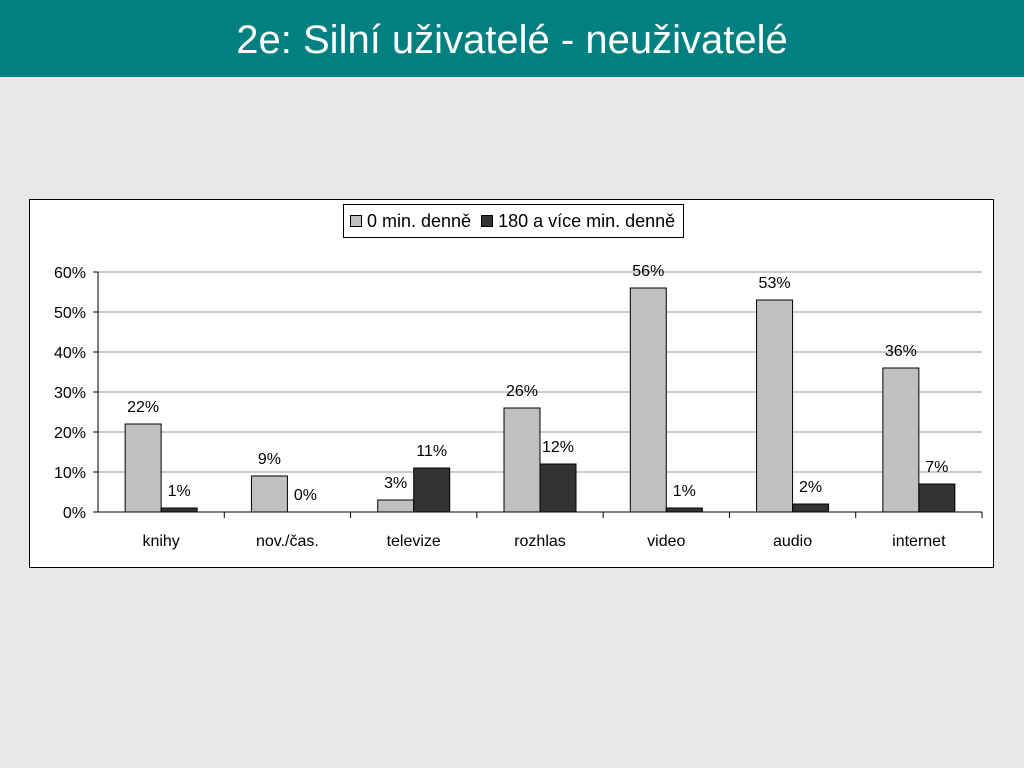  I want to click on legend-item-series-0: 0 min. denně, so click(410, 221).